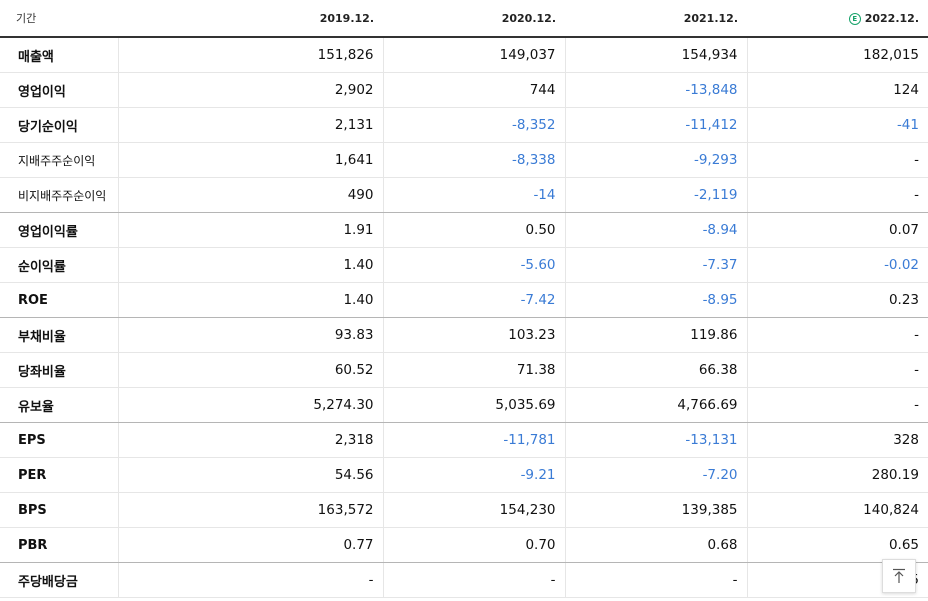 The width and height of the screenshot is (928, 601). Describe the element at coordinates (655, 335) in the screenshot. I see `table-cell: 119.86` at that location.